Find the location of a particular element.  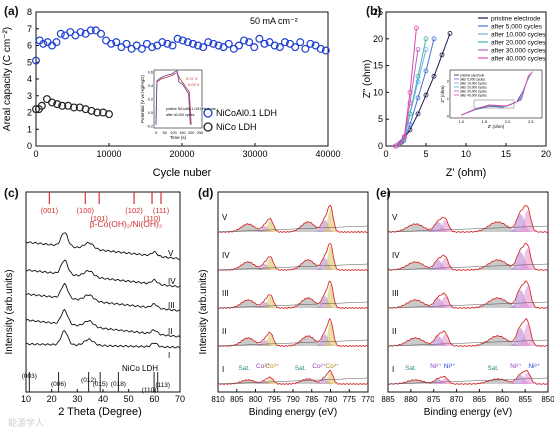

inset-x-tick-label-b: 1.5 is located at coordinates (485, 121).